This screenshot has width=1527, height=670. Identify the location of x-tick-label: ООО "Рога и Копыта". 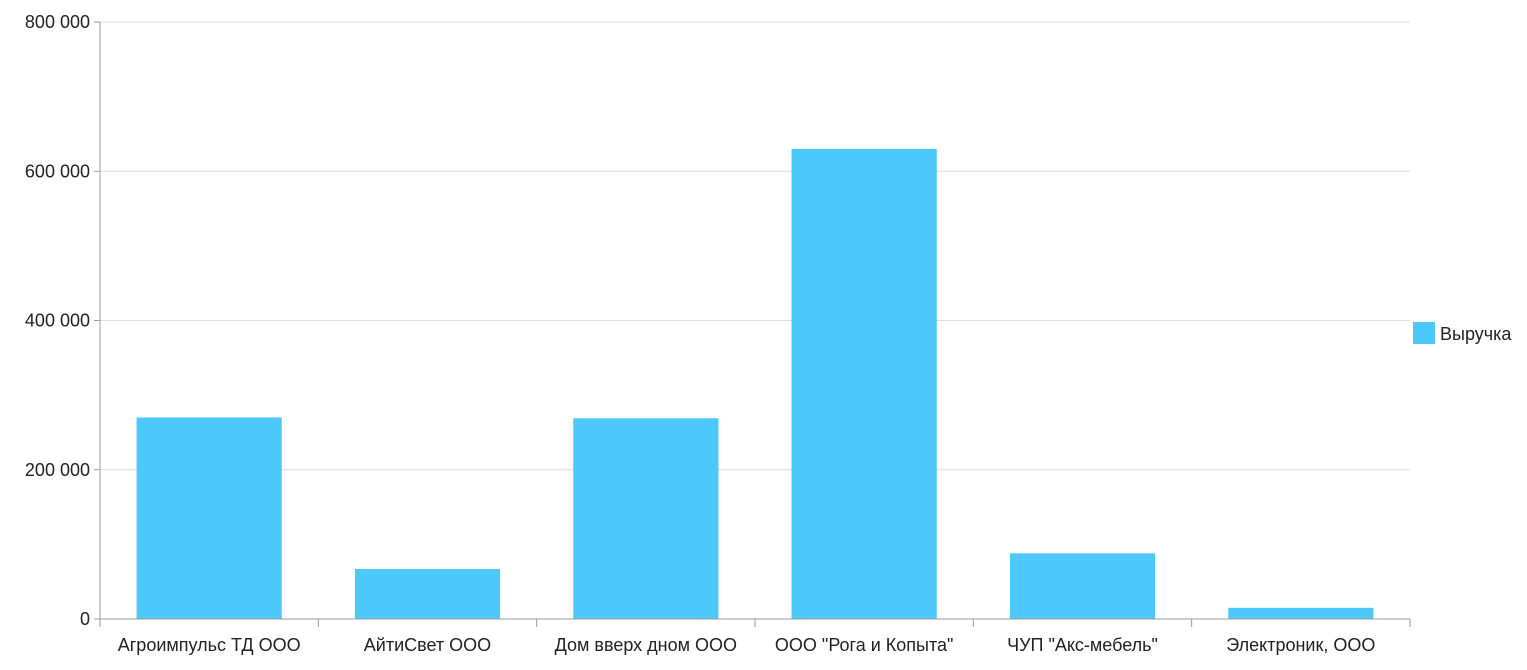
(864, 645).